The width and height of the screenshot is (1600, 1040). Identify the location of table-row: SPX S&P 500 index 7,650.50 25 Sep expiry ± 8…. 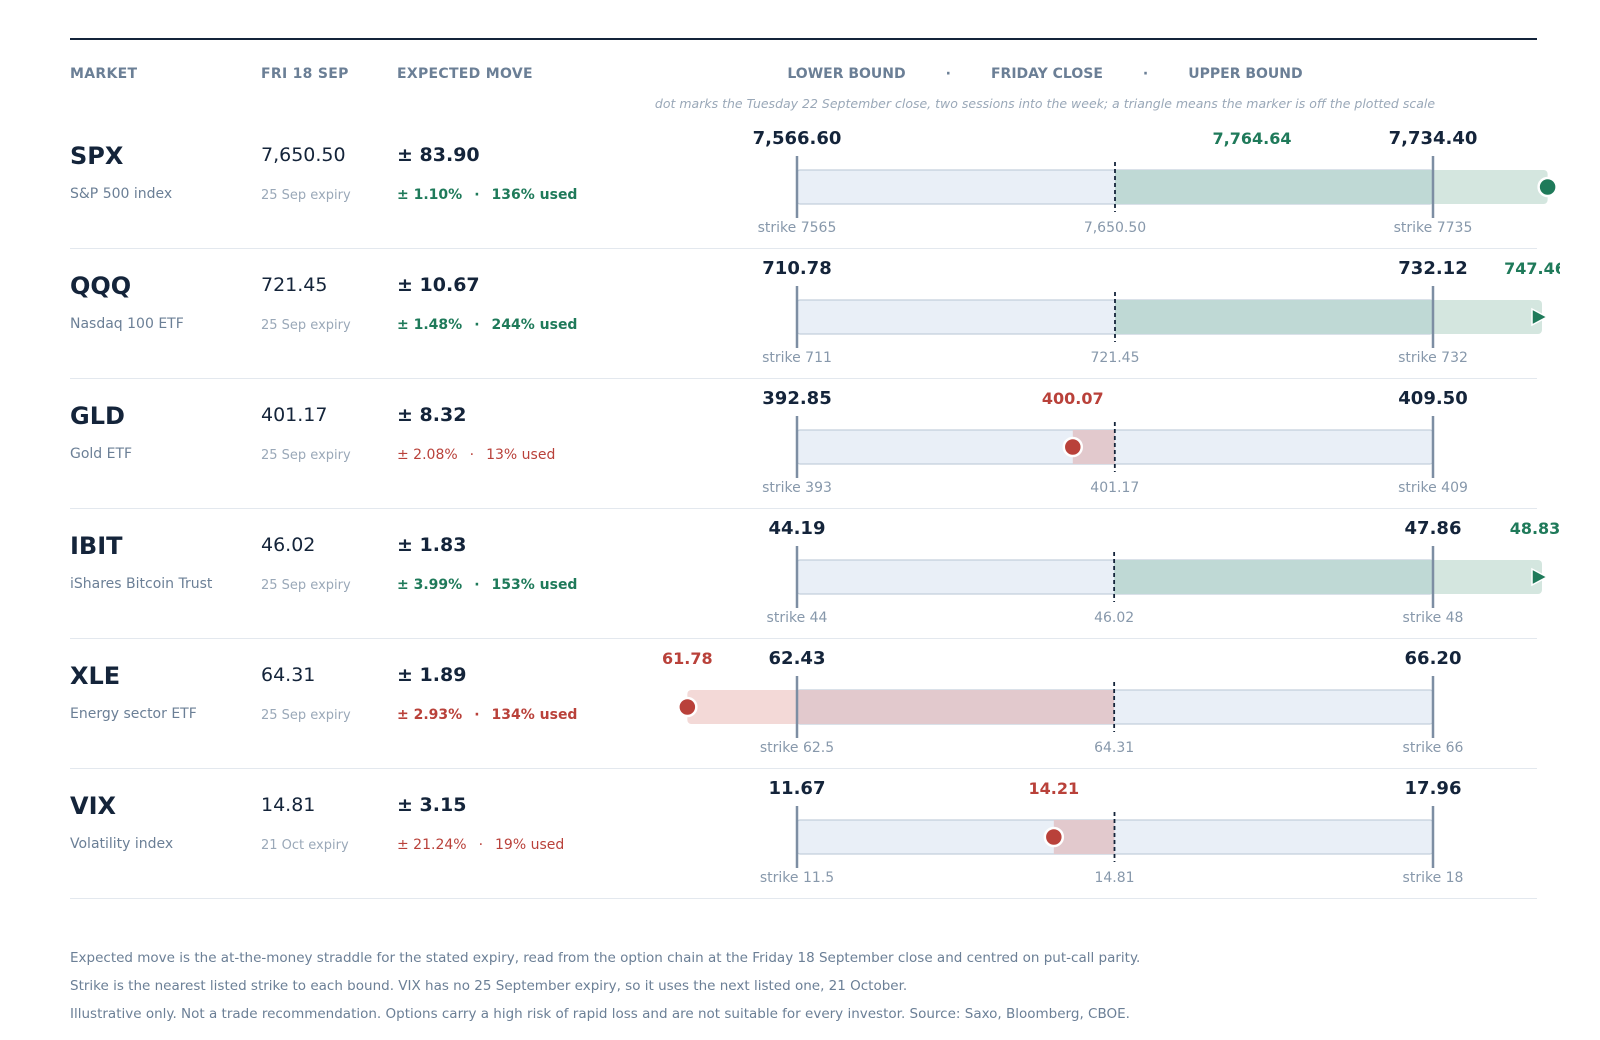
(814, 183).